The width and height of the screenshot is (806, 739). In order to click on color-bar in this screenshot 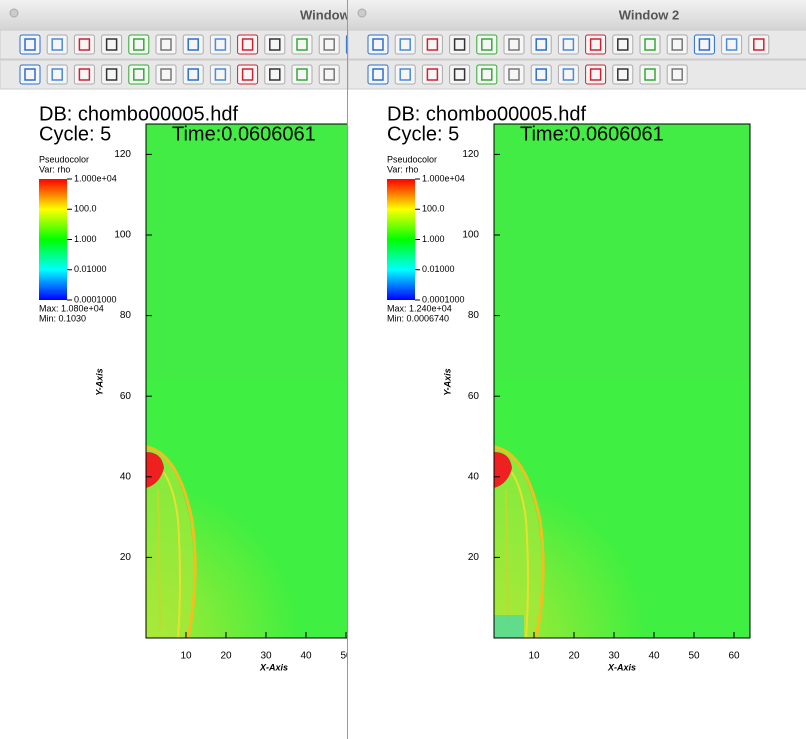, I will do `click(53, 239)`.